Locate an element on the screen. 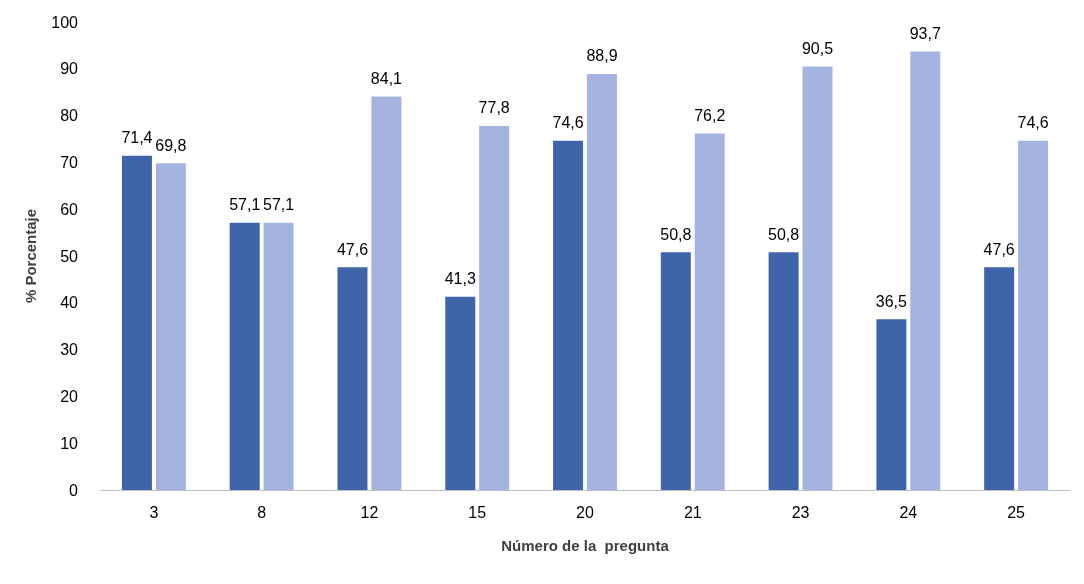 The height and width of the screenshot is (584, 1084). x-tick-label: 24 is located at coordinates (908, 512).